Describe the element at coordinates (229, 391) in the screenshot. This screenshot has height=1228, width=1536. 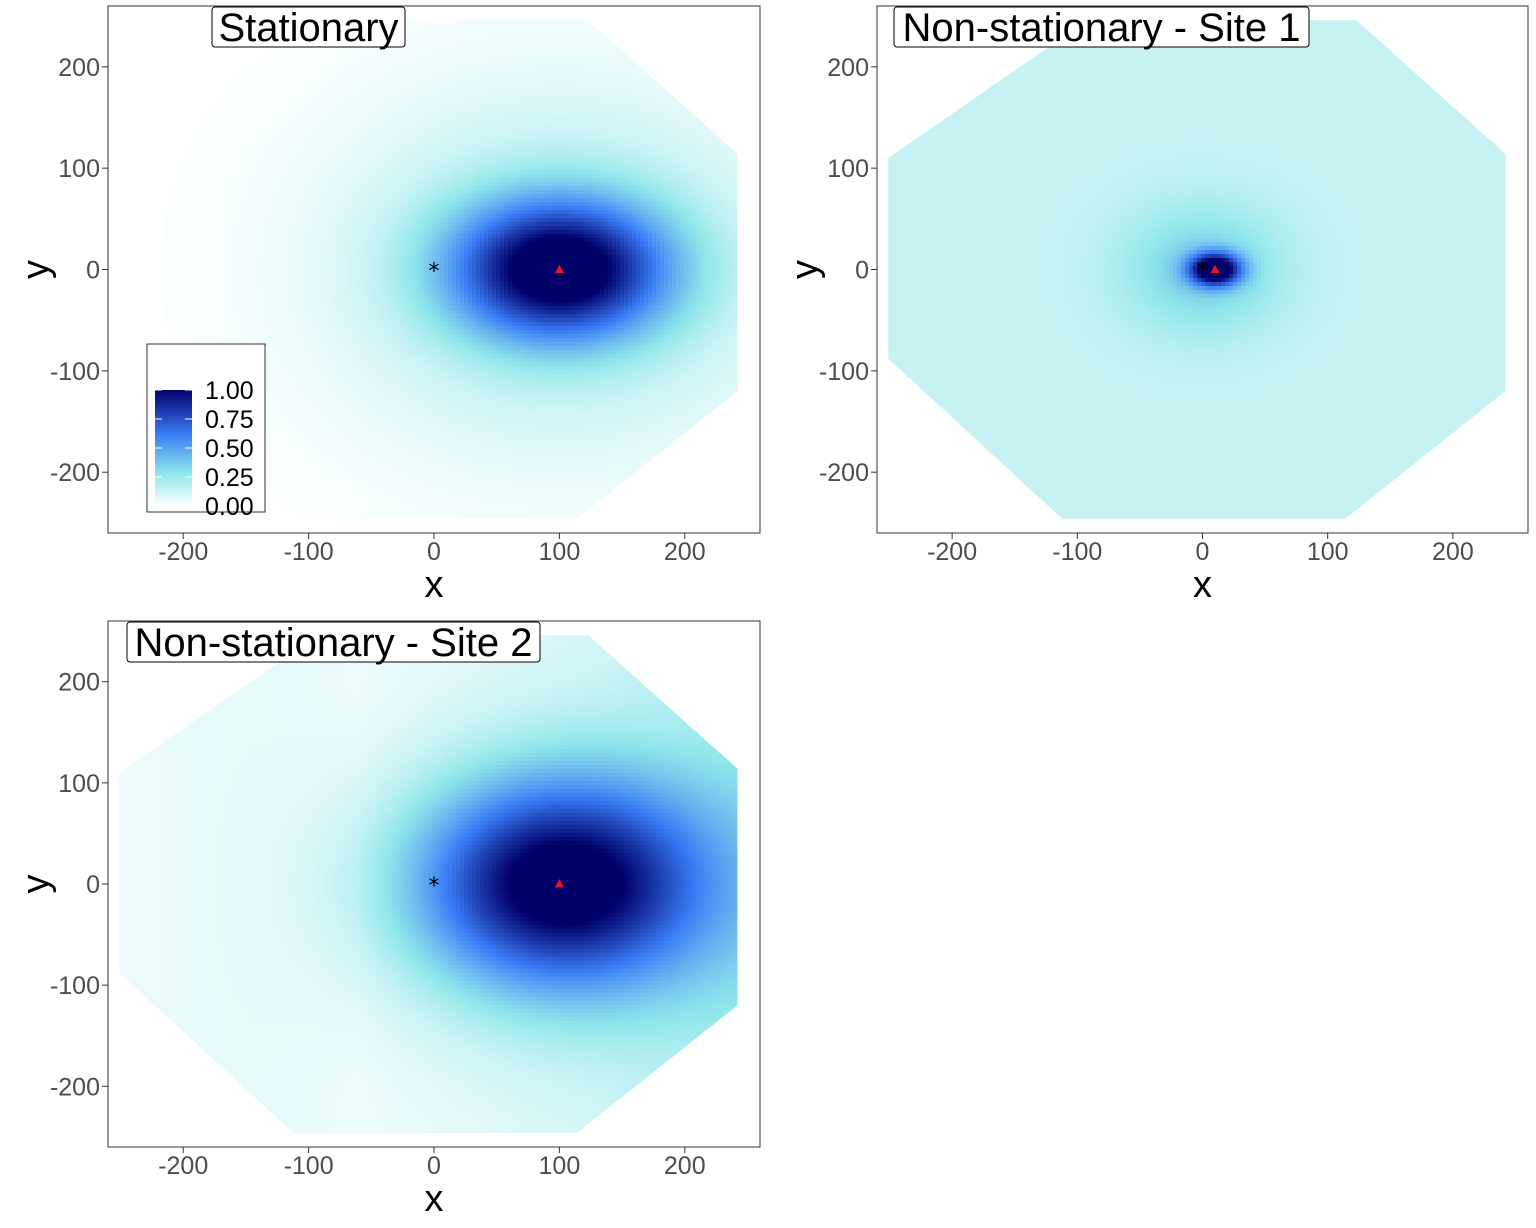
I see `legend-label: 1.00` at that location.